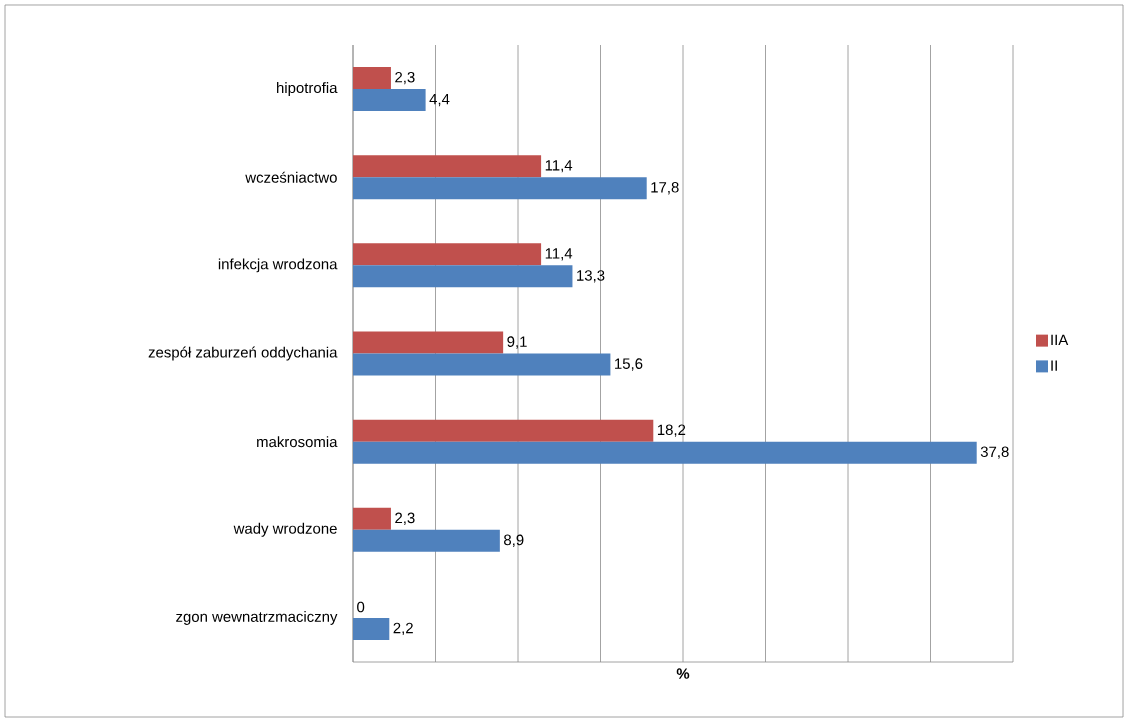  I want to click on data-label: 17,8, so click(665, 188).